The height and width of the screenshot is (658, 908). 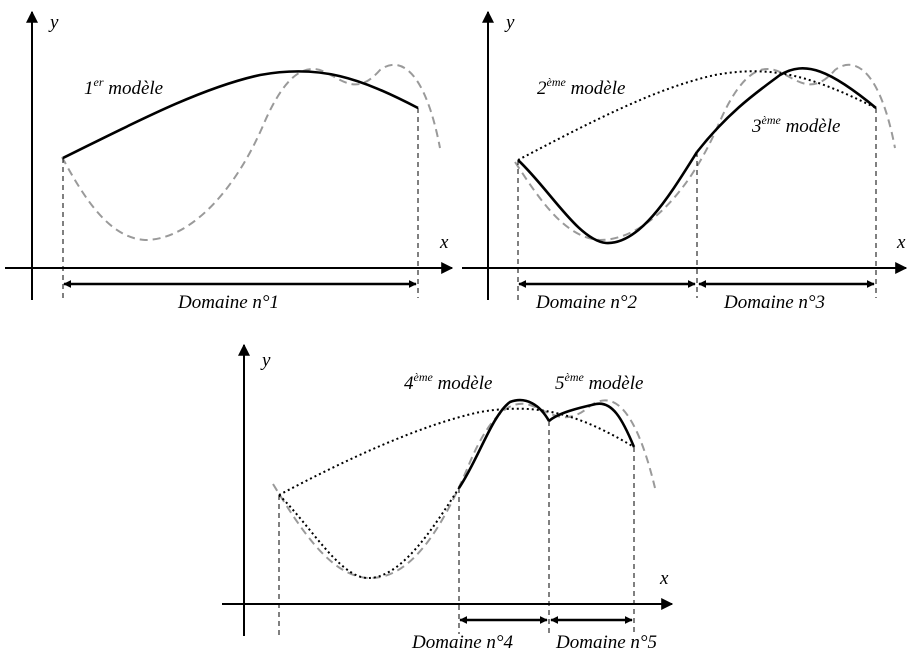 What do you see at coordinates (448, 382) in the screenshot?
I see `model-4-label: 4ème modèle` at bounding box center [448, 382].